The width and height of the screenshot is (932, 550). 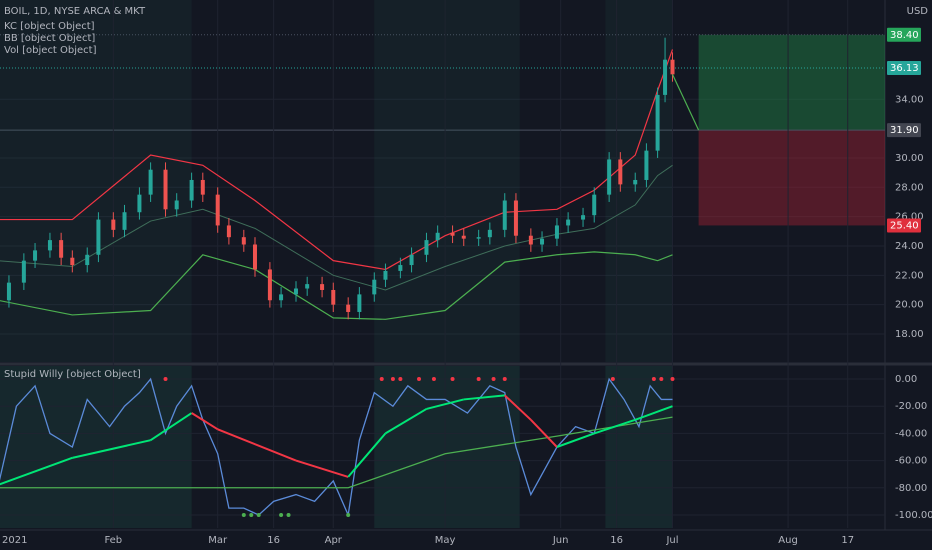 I want to click on y-tick-label: -20.00, so click(x=911, y=406).